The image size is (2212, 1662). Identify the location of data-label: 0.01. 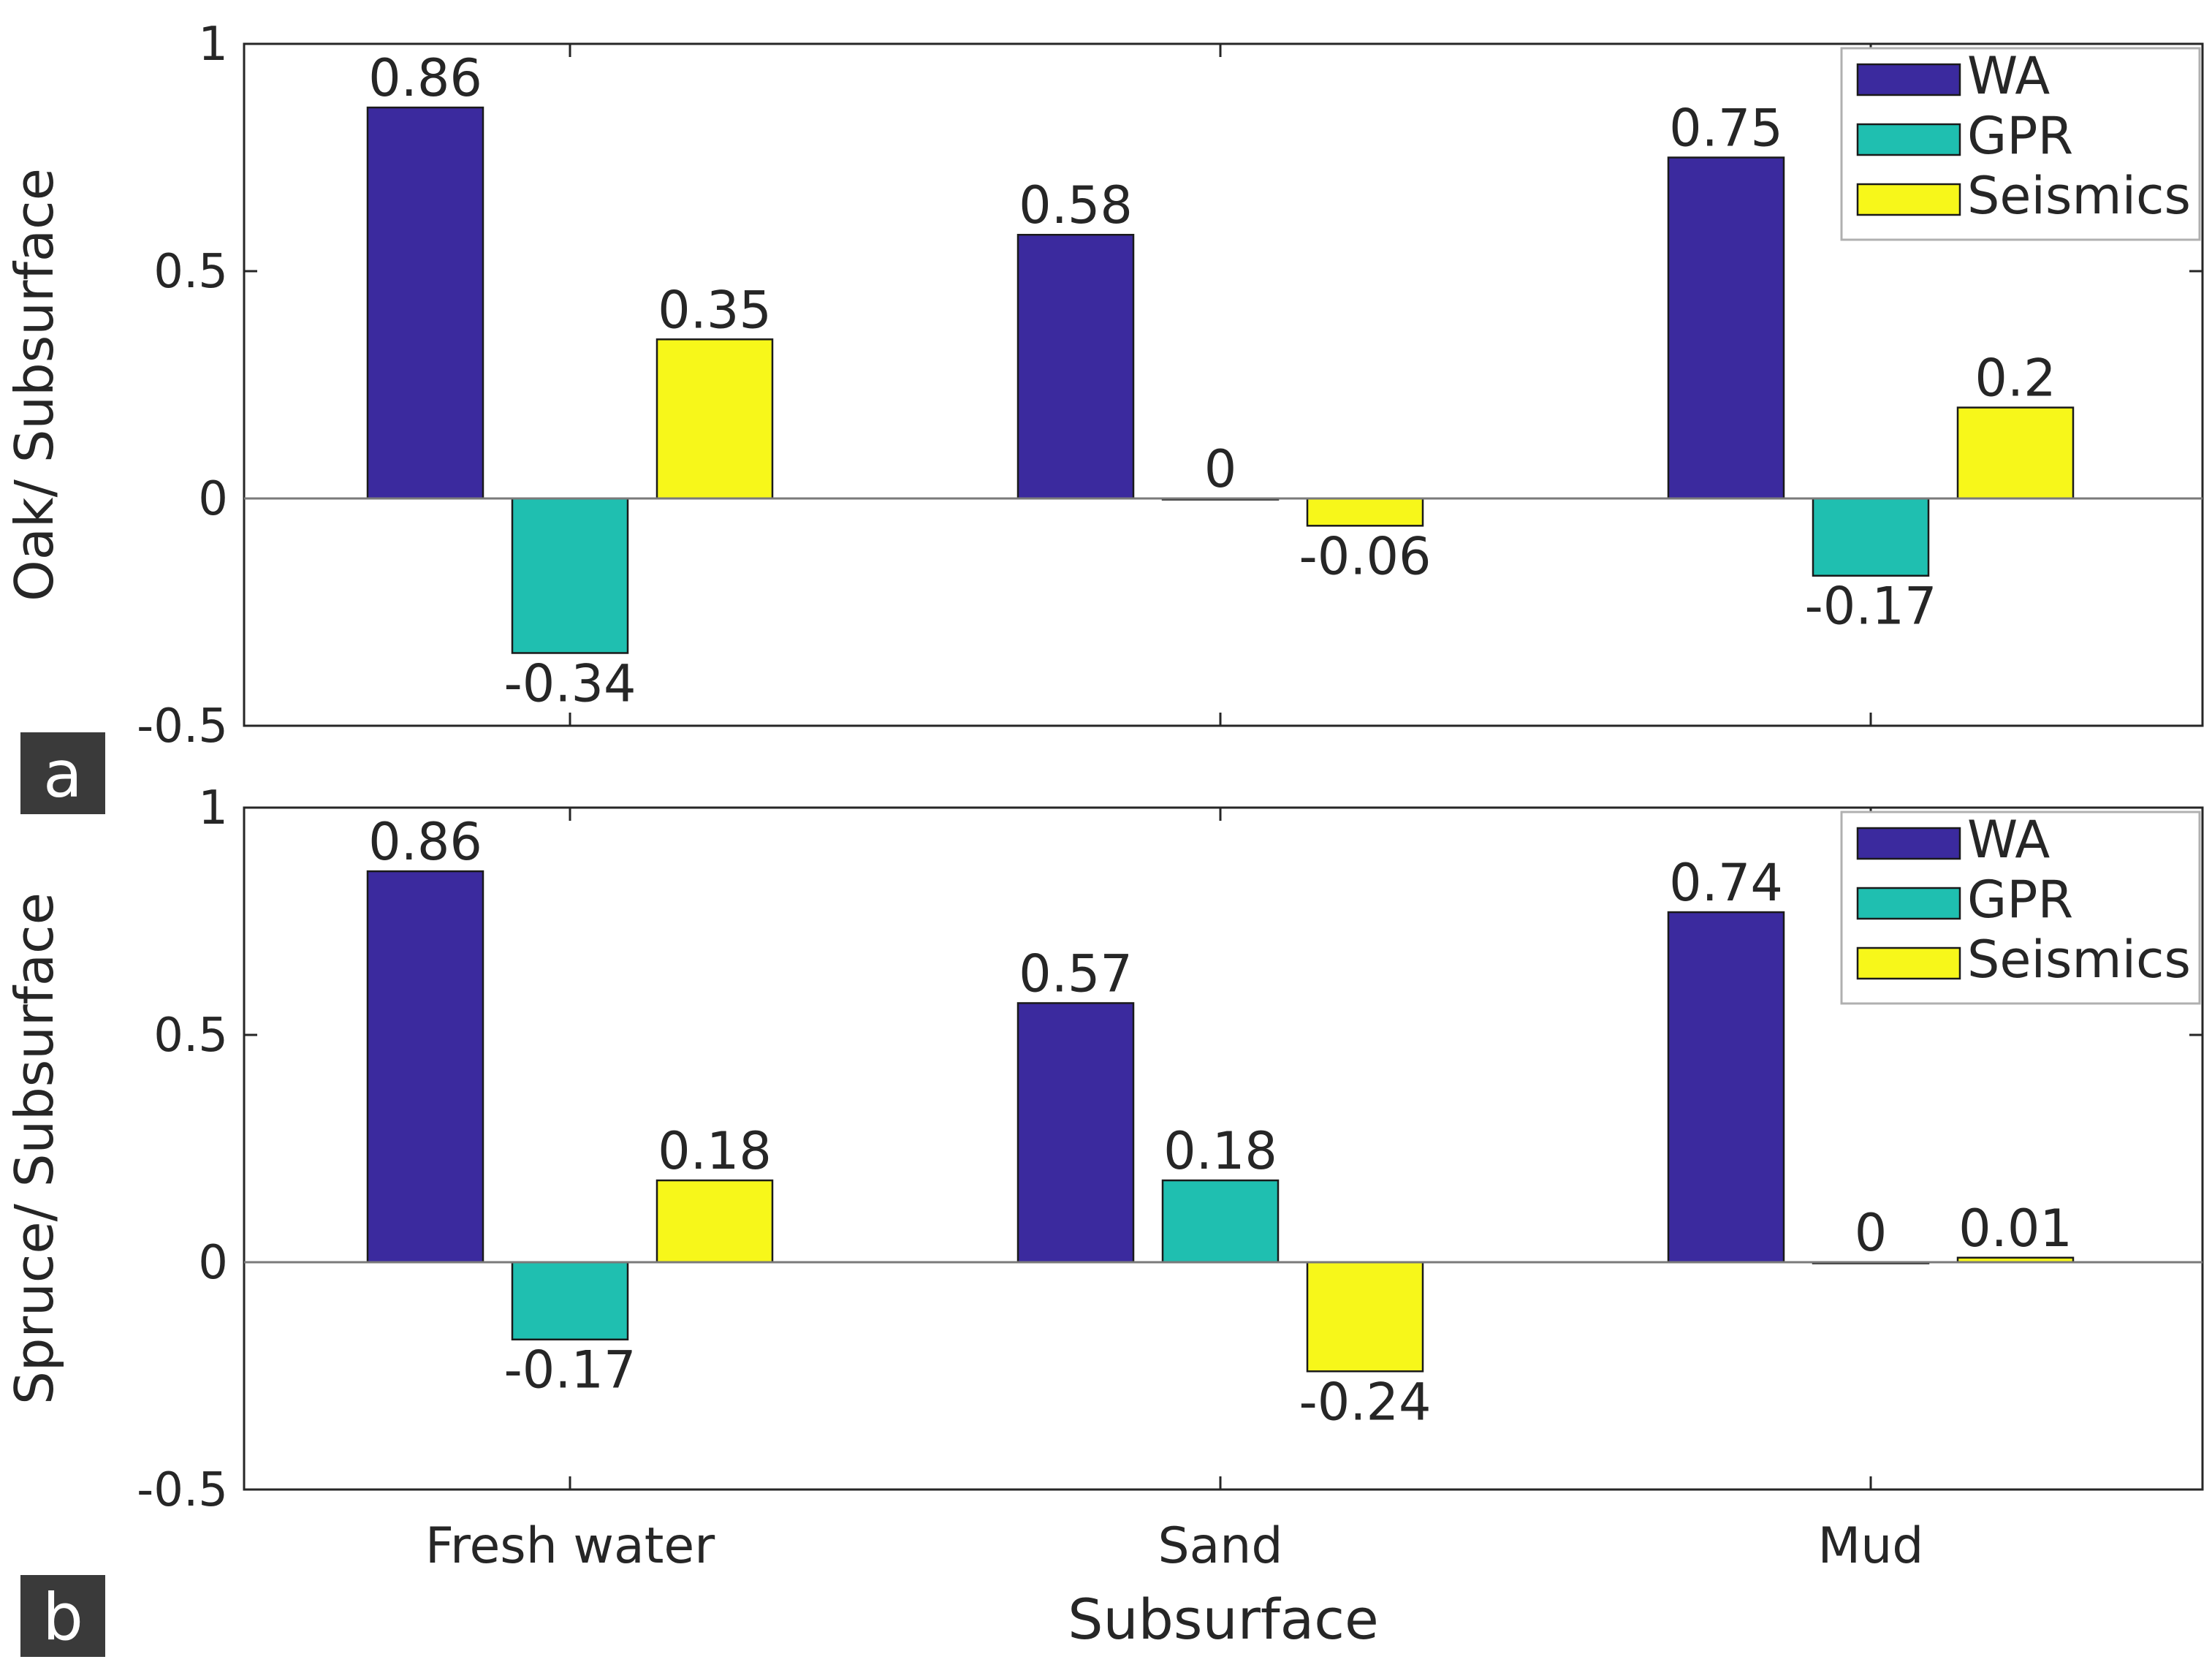
(2015, 1229).